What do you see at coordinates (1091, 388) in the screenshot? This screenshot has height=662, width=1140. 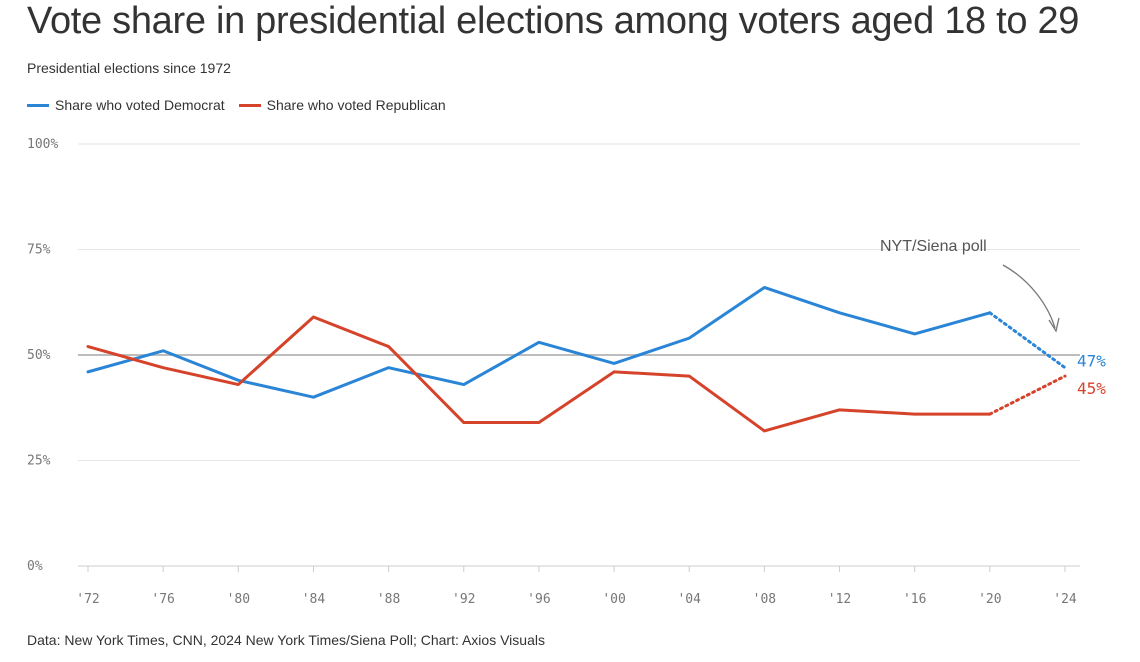 I see `end-label-republican: 45%` at bounding box center [1091, 388].